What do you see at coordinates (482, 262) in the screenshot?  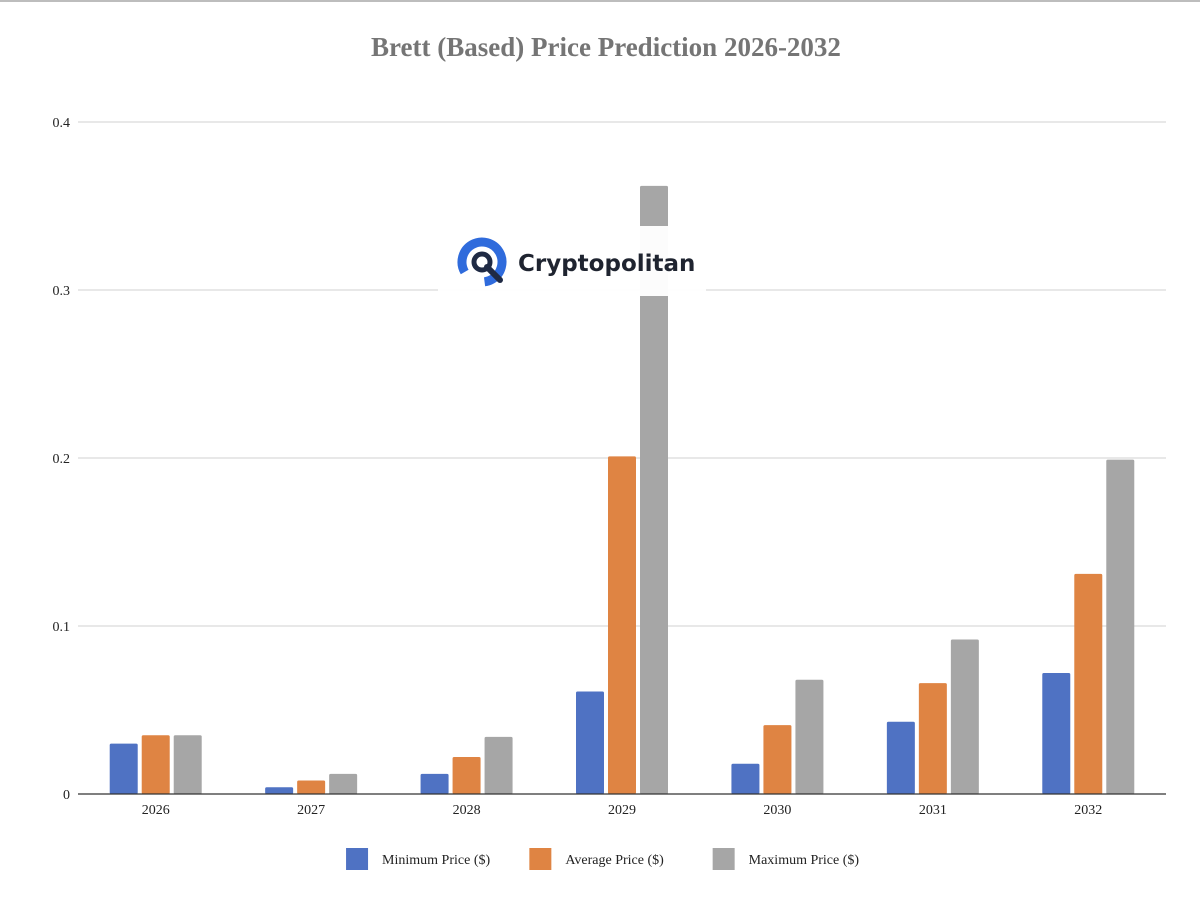 I see `cryptopolitan-logo-icon` at bounding box center [482, 262].